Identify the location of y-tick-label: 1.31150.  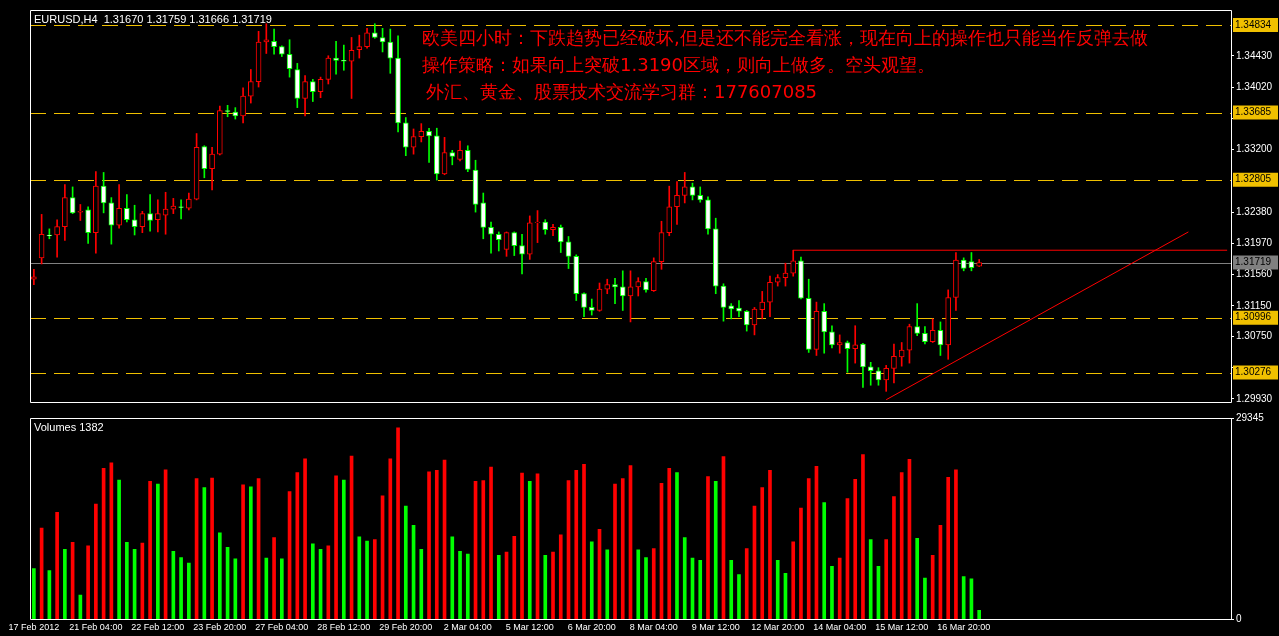
(1254, 305).